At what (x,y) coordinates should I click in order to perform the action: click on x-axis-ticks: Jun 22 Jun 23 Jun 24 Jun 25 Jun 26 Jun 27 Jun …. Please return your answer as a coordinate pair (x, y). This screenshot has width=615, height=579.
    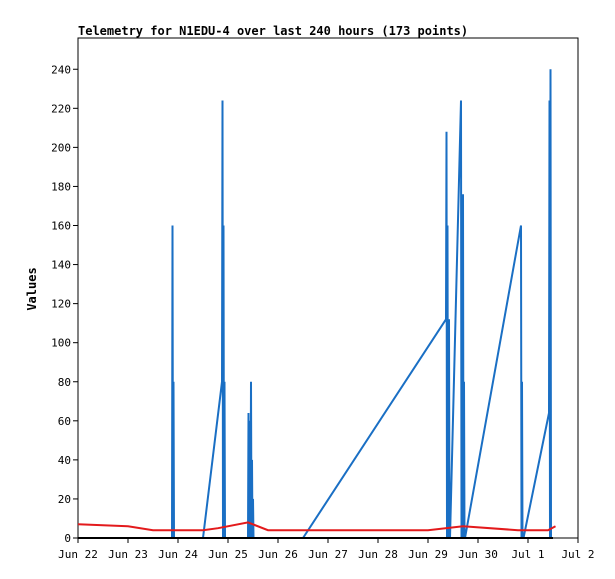
    Looking at the image, I should click on (326, 549).